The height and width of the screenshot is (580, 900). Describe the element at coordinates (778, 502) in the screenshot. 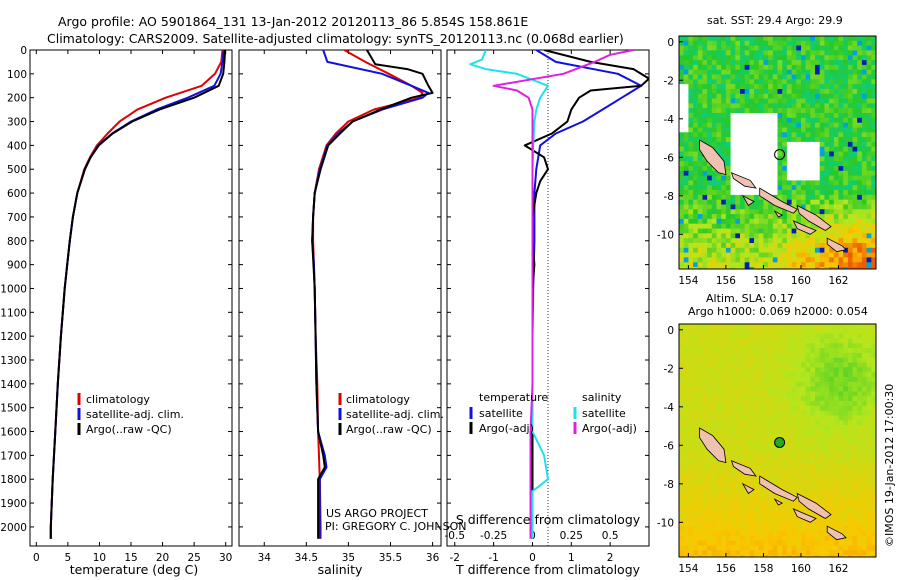

I see `island-outline` at that location.